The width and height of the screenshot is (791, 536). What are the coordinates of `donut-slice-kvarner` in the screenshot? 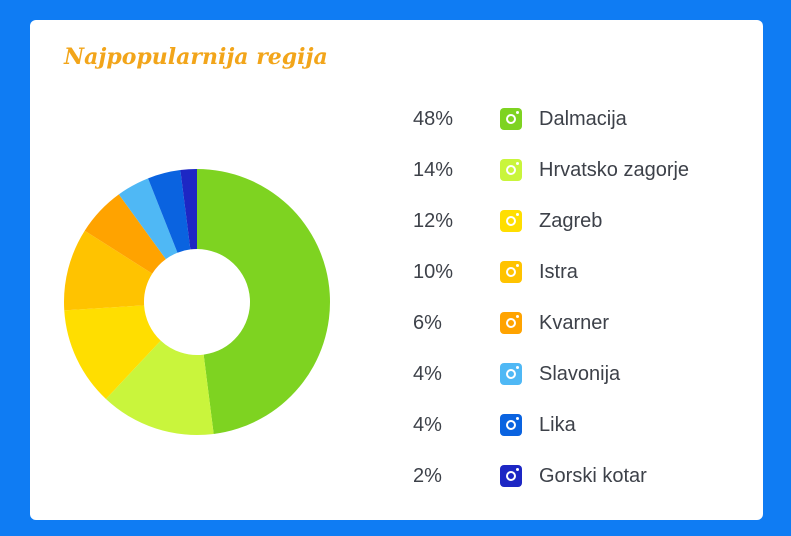 It's located at (125, 234).